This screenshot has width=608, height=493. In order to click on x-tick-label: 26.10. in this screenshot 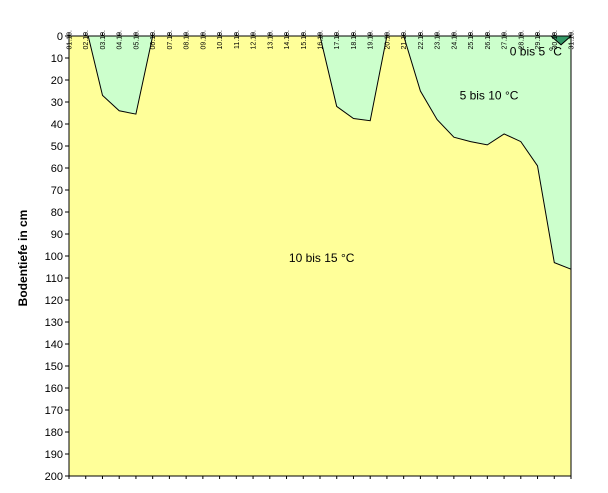, I will do `click(488, 40)`.